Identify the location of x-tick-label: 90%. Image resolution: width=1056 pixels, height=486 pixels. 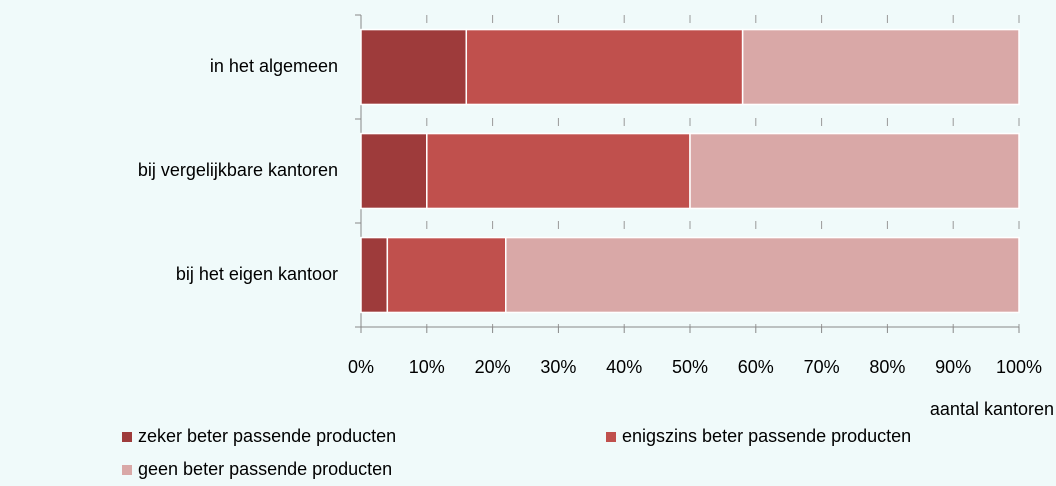
(953, 367).